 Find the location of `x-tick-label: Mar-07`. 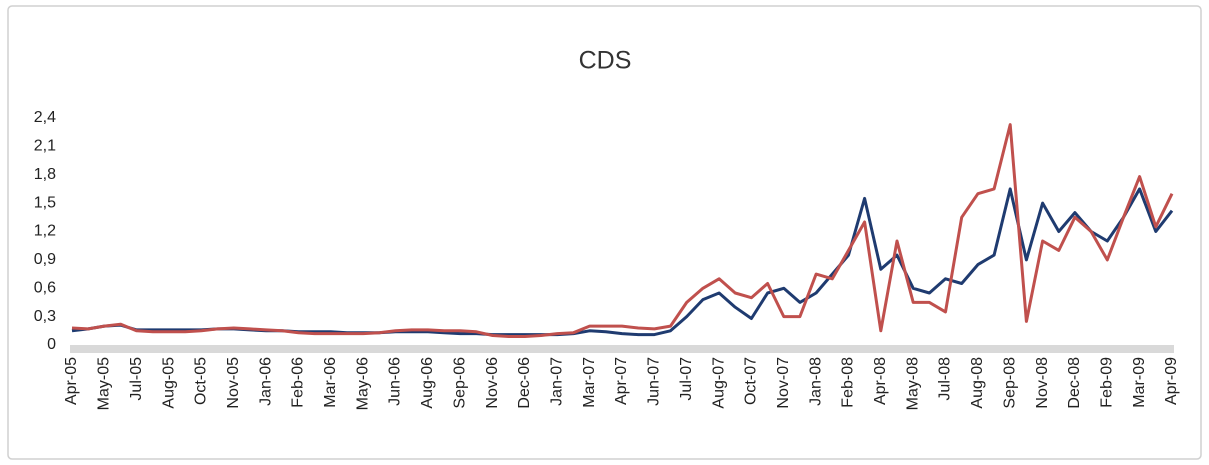

x-tick-label: Mar-07 is located at coordinates (589, 382).